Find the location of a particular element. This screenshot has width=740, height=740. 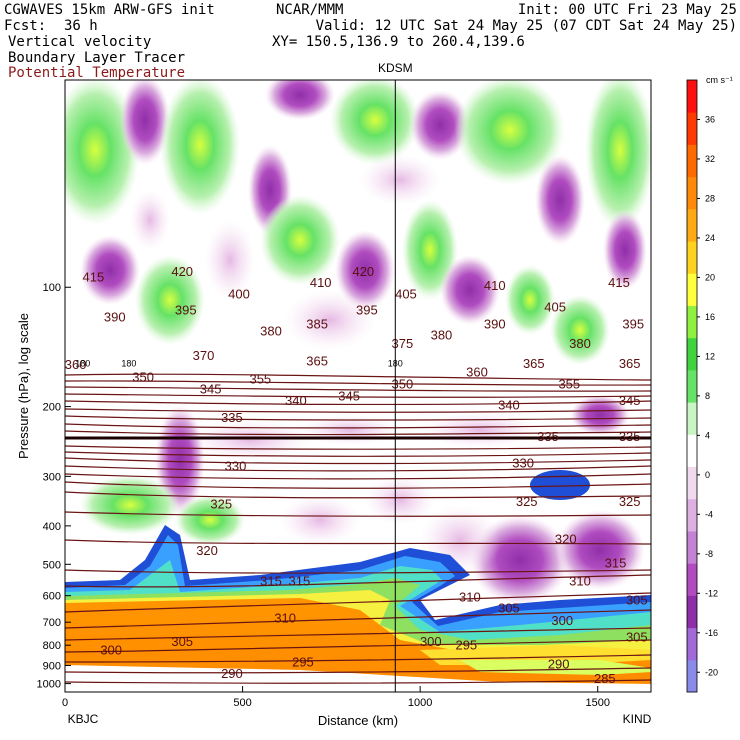

svg-text: 320 is located at coordinates (566, 538).